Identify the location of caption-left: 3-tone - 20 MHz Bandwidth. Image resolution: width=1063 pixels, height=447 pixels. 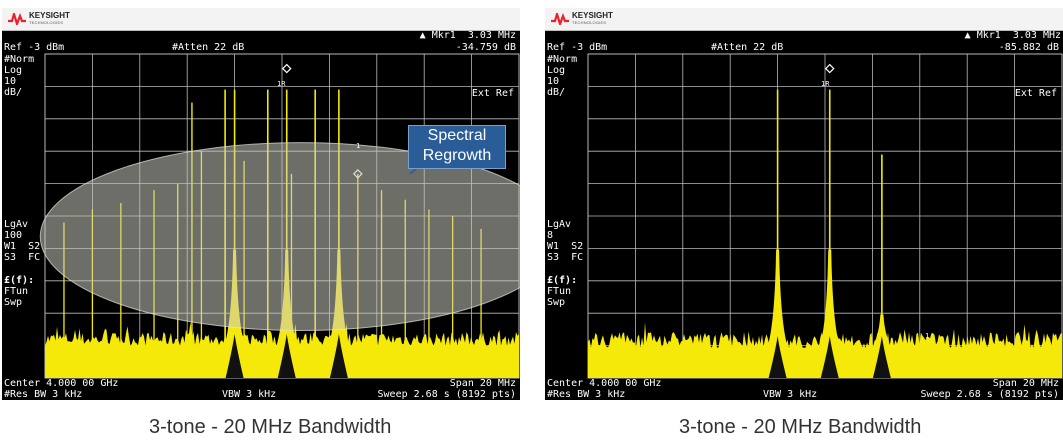
(270, 427).